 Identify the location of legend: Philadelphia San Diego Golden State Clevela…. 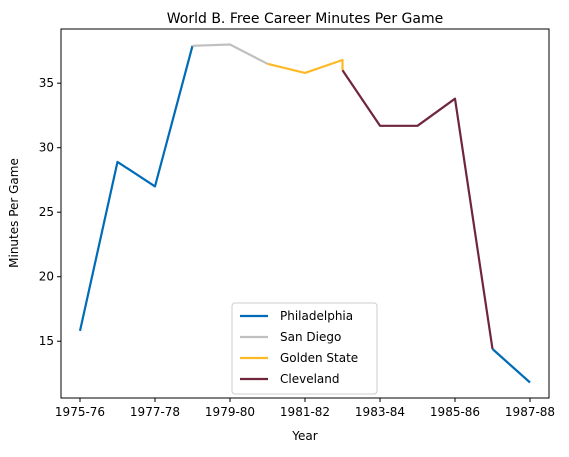
(304, 348).